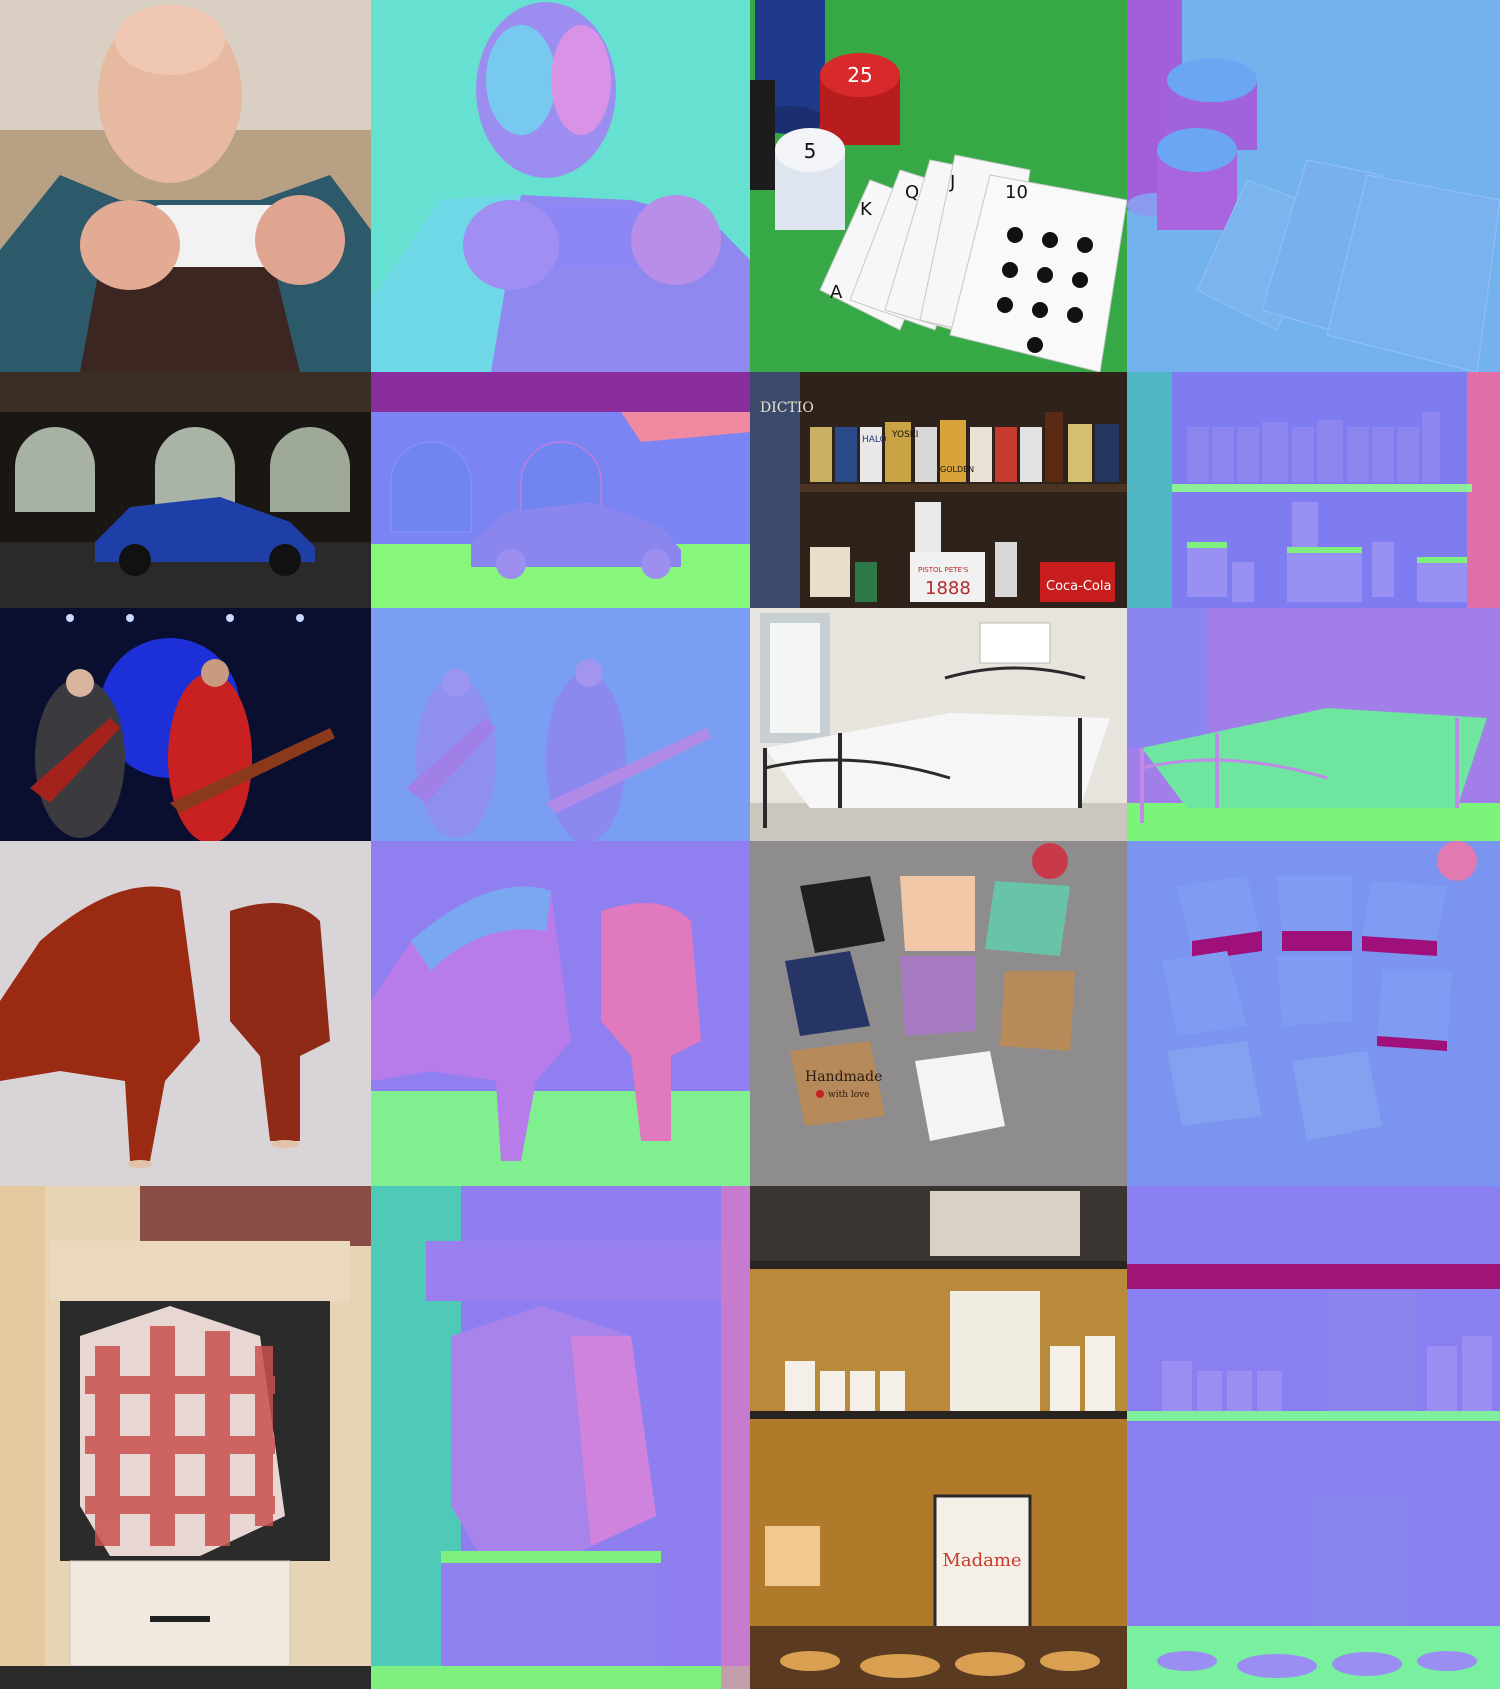 The image size is (1500, 1689). I want to click on normal-map-red-leather-heels, so click(560, 1013).